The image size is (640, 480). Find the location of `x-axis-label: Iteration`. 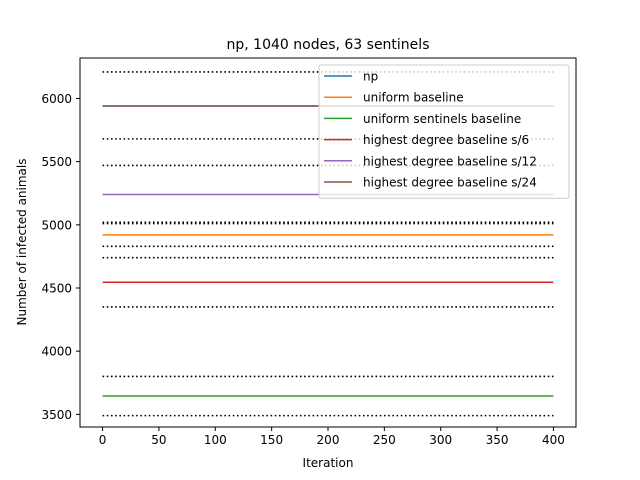

x-axis-label: Iteration is located at coordinates (328, 463).